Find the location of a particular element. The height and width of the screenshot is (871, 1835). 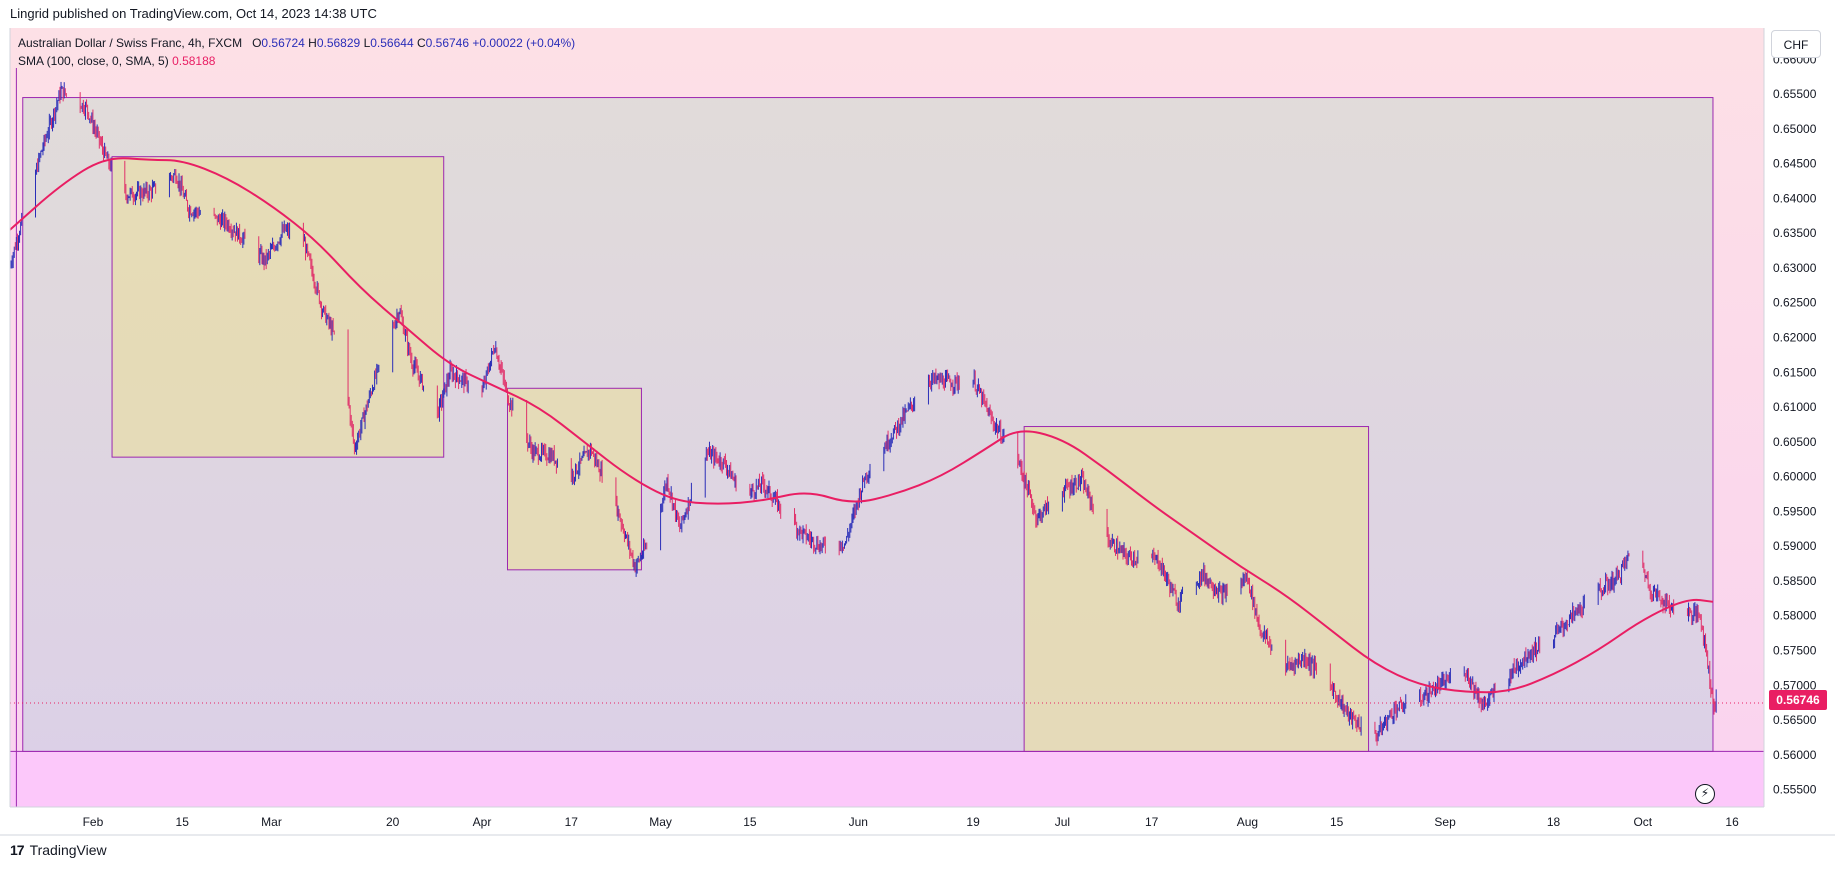

sma-value: 0.58188 is located at coordinates (194, 61).